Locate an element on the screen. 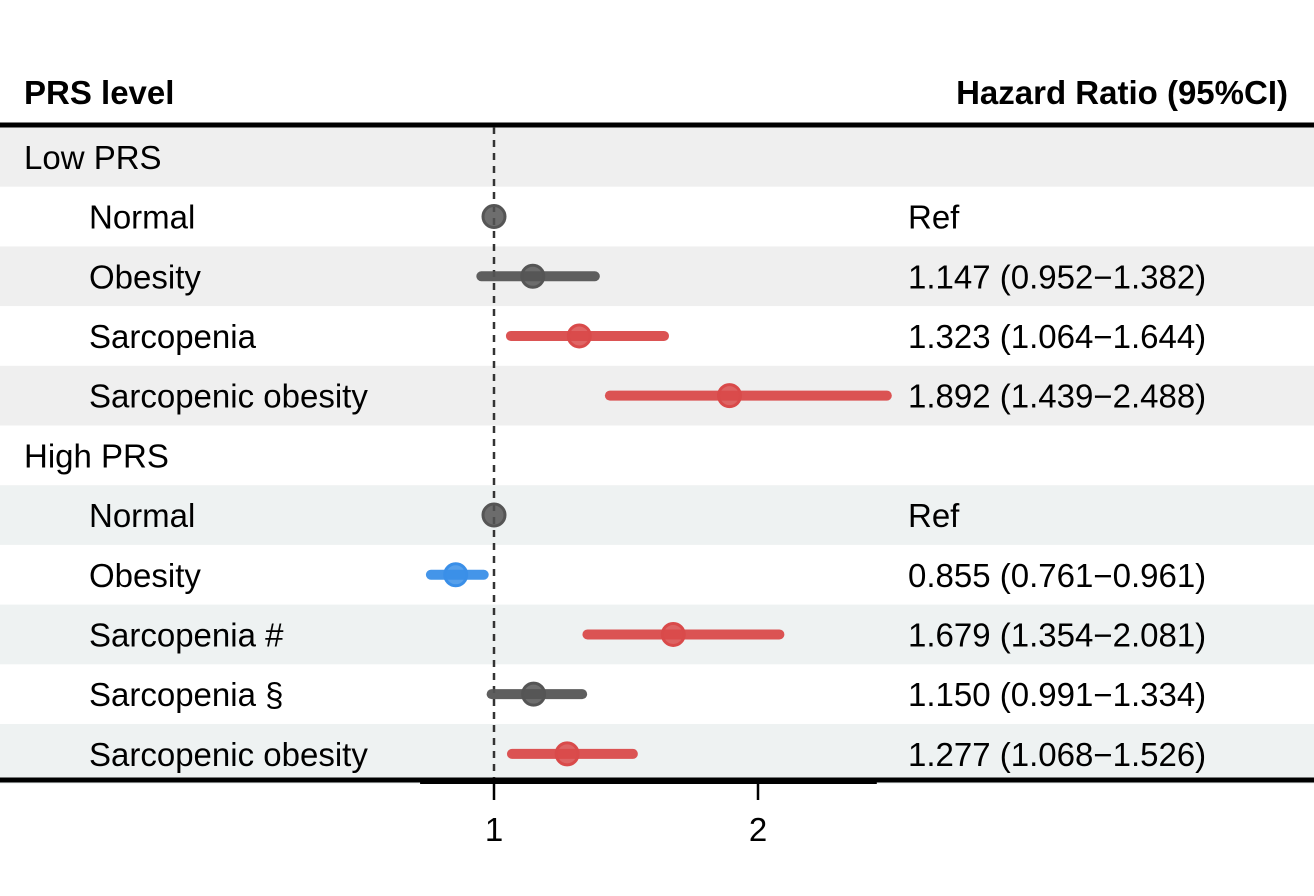 The height and width of the screenshot is (896, 1314). hr-value: 1.679 (1.354−2.081) is located at coordinates (1057, 634).